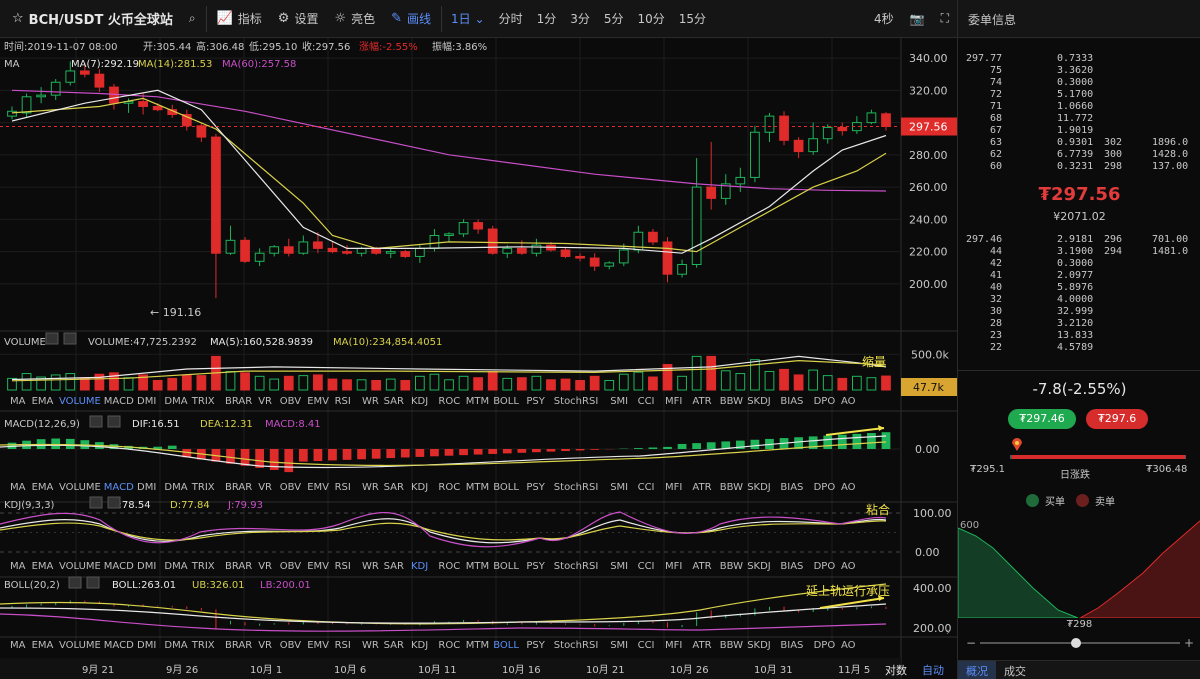  I want to click on theme-toggle: ☼ 亮色, so click(354, 19).